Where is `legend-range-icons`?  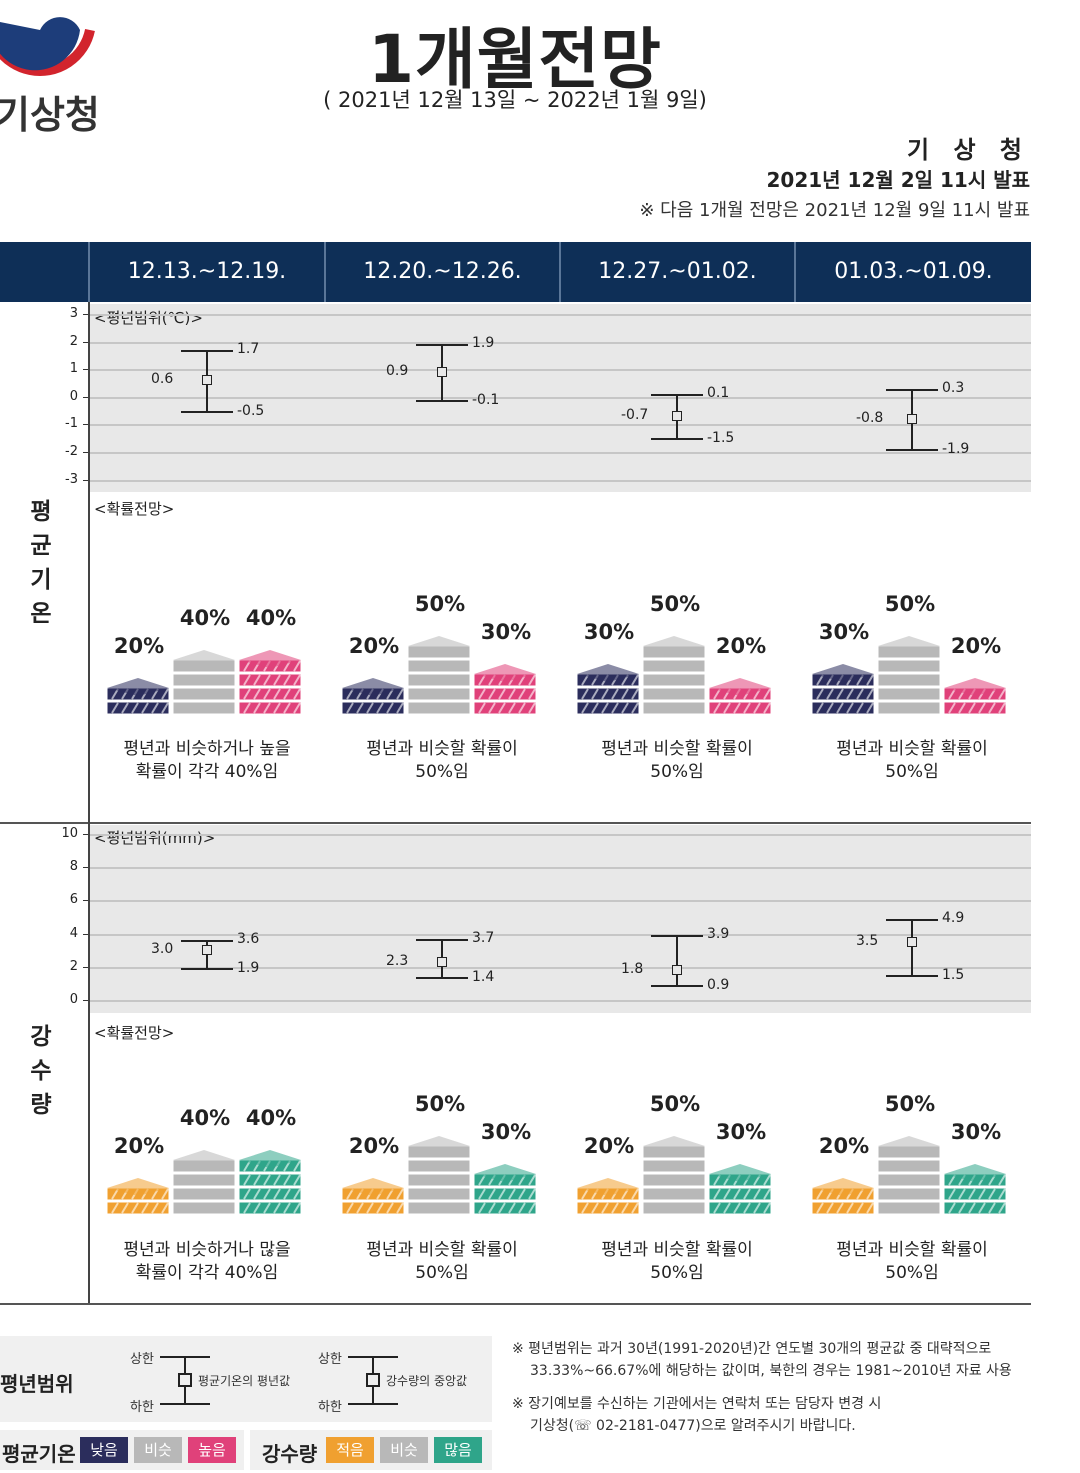
legend-range-icons is located at coordinates (279, 1380).